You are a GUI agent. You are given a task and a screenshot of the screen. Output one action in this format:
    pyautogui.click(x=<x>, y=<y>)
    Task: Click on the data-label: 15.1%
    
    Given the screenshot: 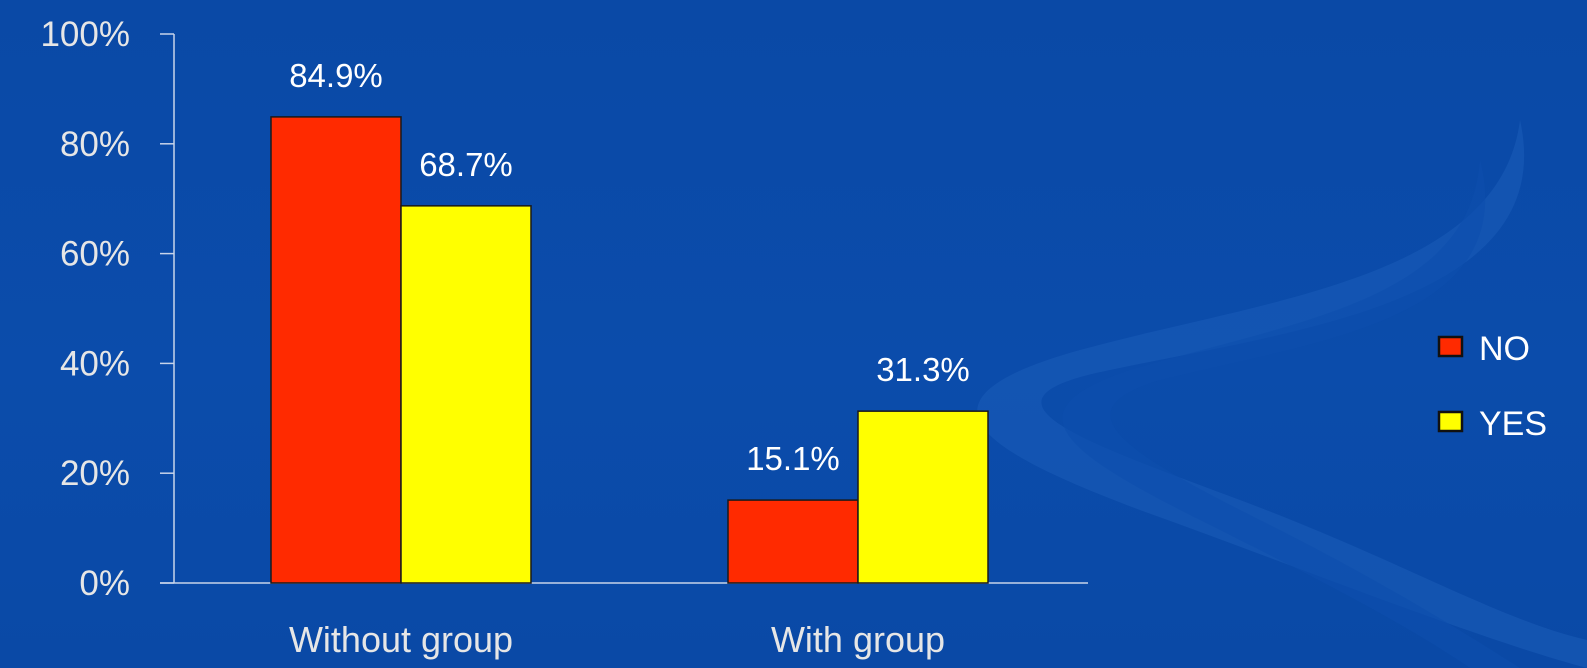 What is the action you would take?
    pyautogui.click(x=793, y=458)
    